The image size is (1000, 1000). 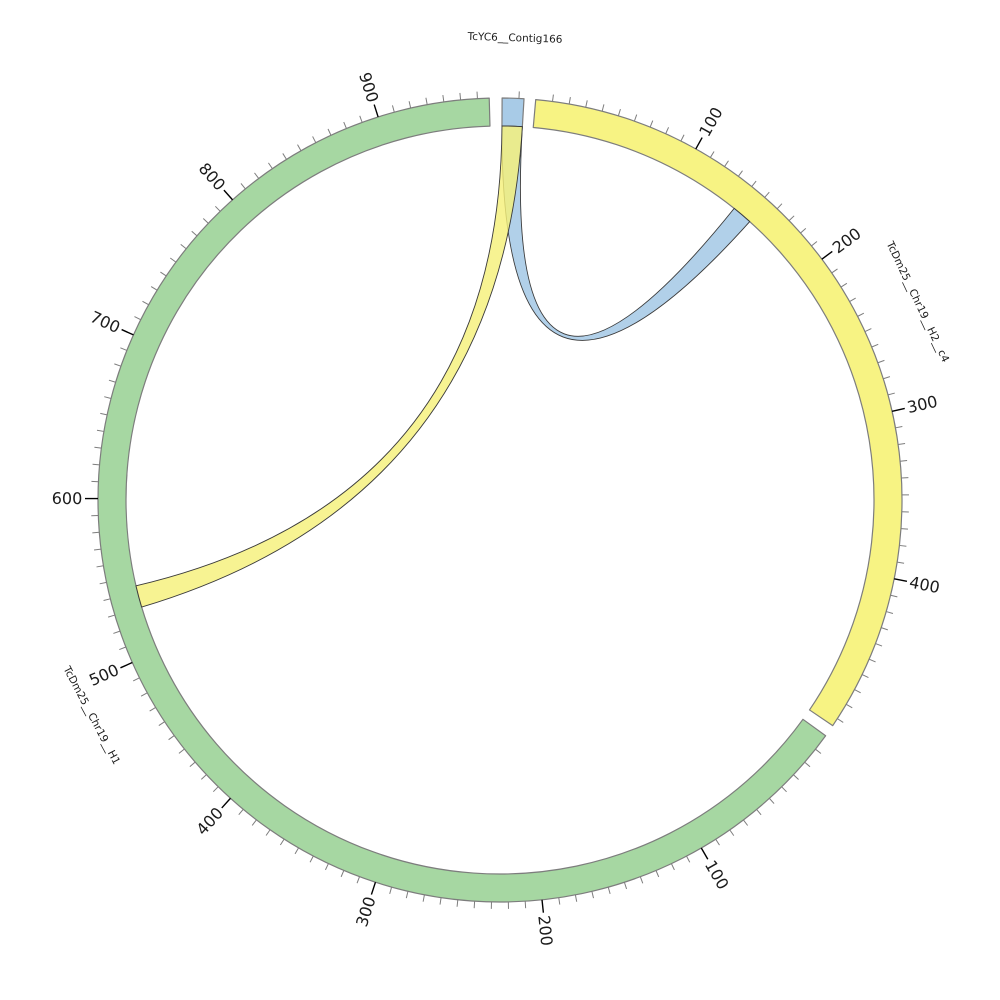 I want to click on tick-label: 100, so click(x=717, y=875).